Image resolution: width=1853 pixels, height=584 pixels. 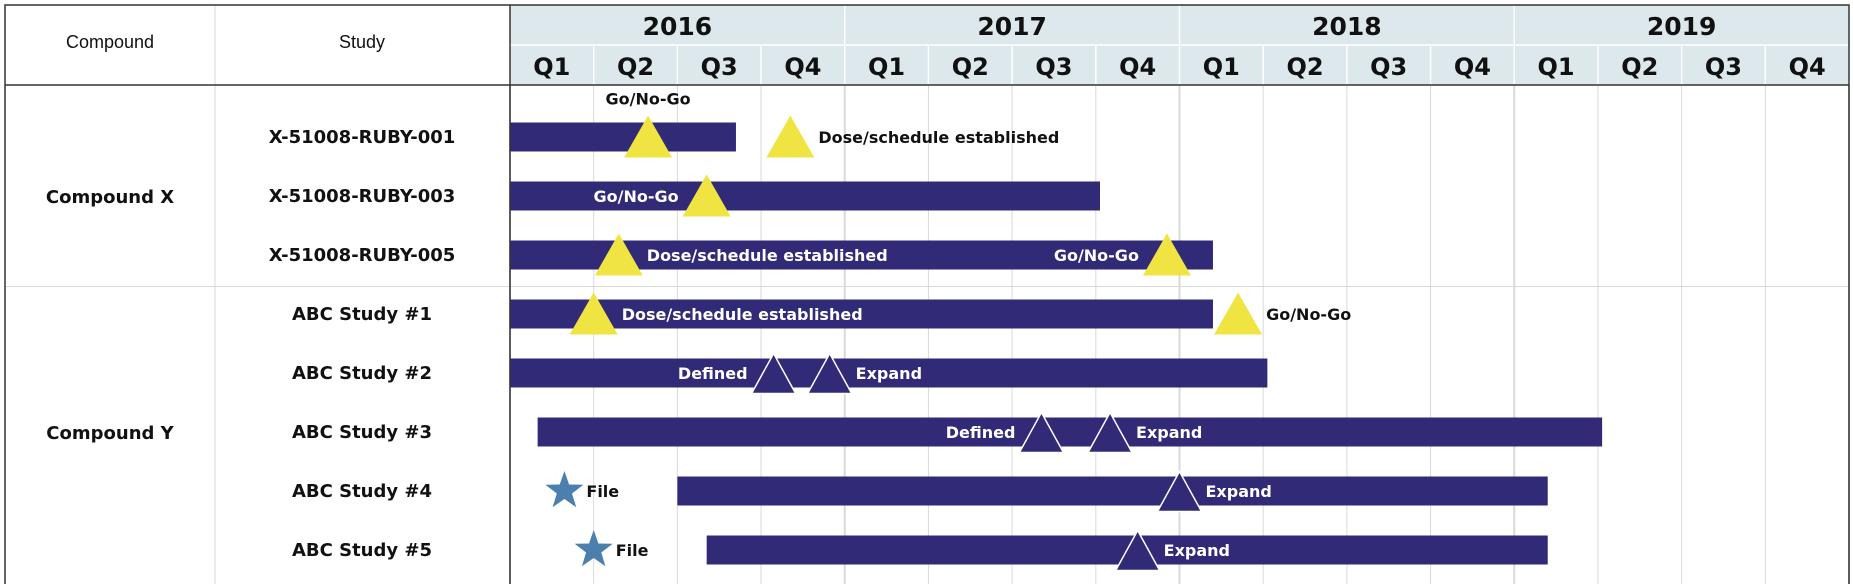 What do you see at coordinates (362, 491) in the screenshot?
I see `study-label: ABC Study #4` at bounding box center [362, 491].